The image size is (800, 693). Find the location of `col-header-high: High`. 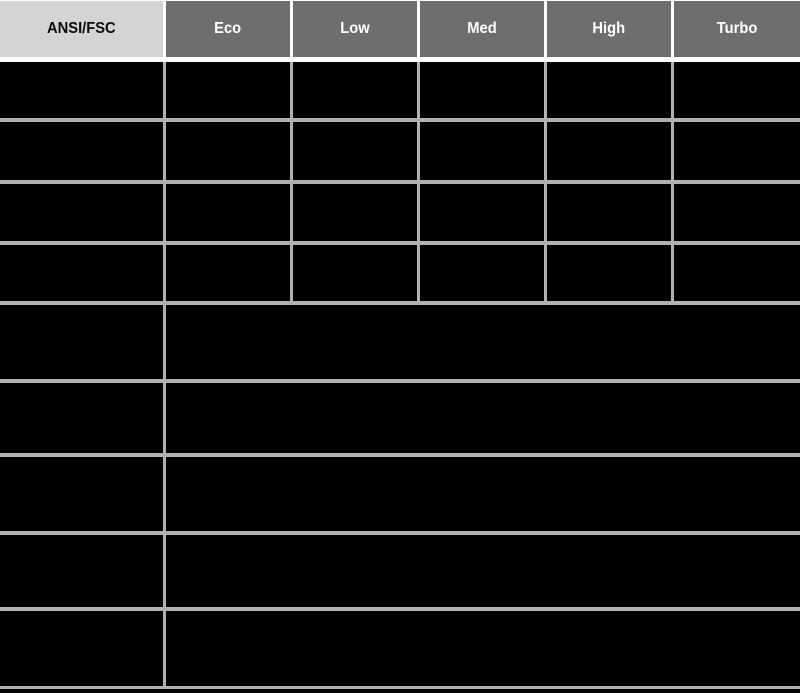

col-header-high: High is located at coordinates (610, 31).